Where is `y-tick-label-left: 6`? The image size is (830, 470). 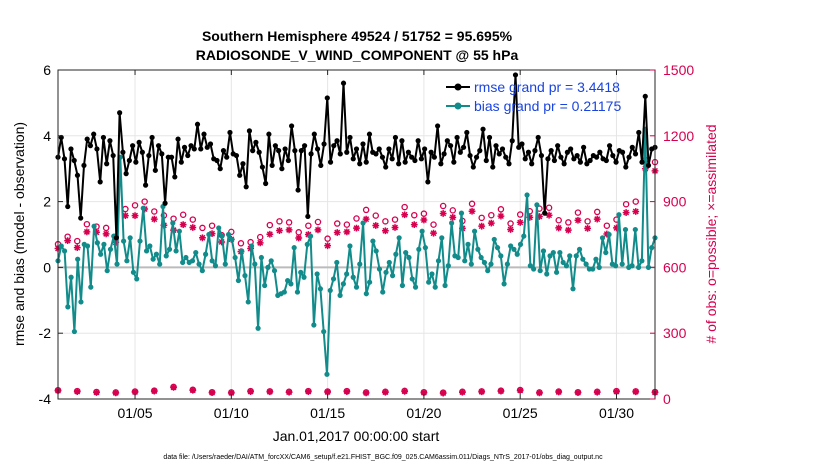 y-tick-label-left: 6 is located at coordinates (47, 70).